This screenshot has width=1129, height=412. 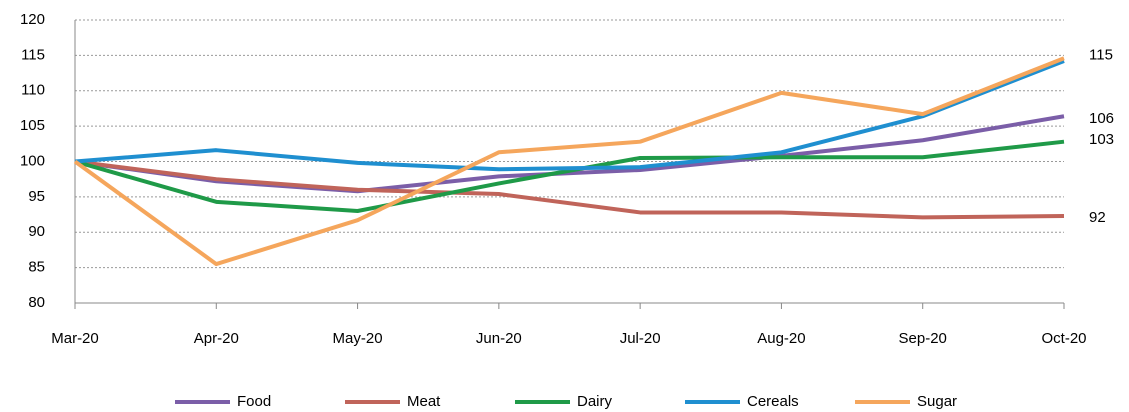 What do you see at coordinates (32, 19) in the screenshot?
I see `y-tick-label: 120` at bounding box center [32, 19].